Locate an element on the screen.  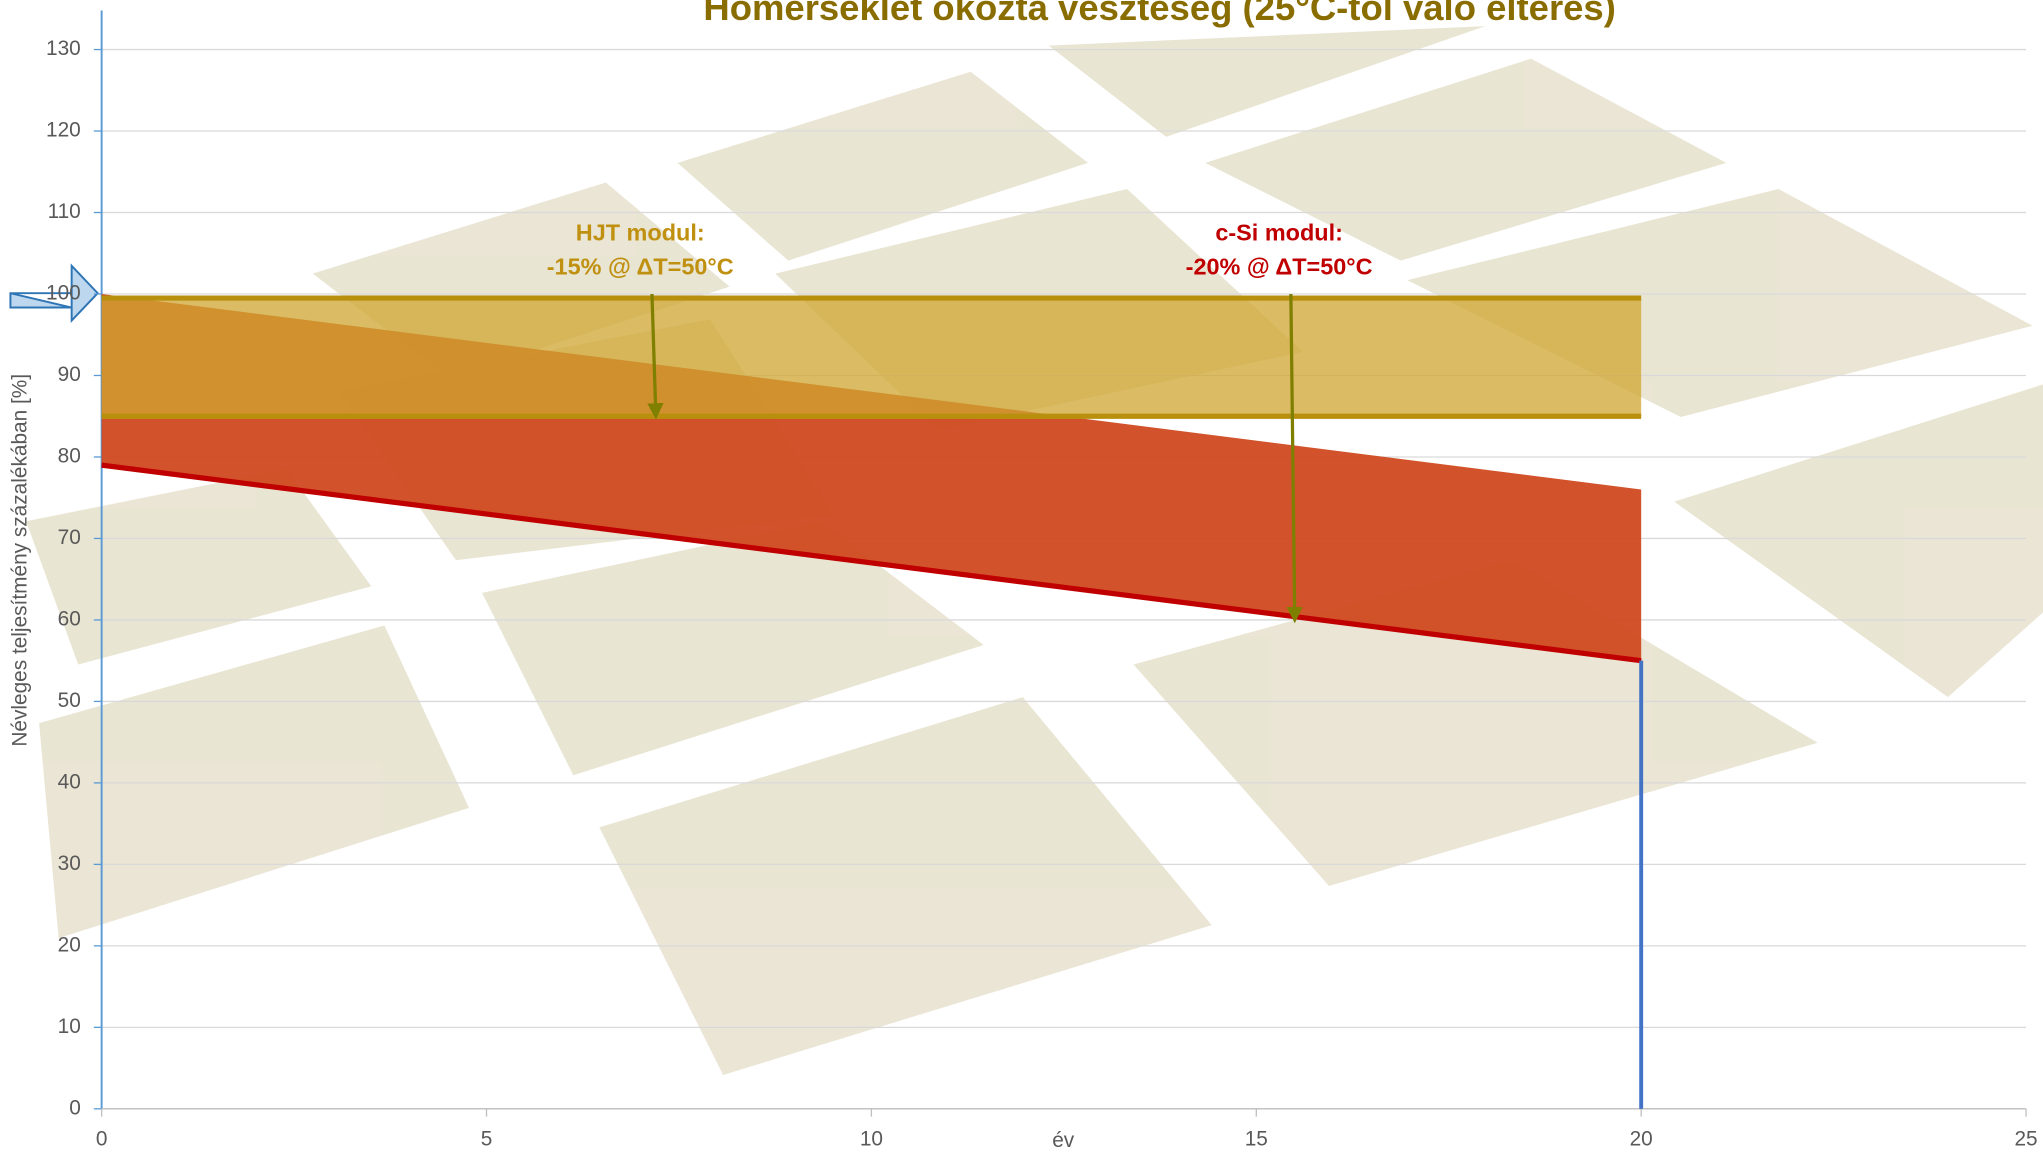
y-tick-label: 50 is located at coordinates (69, 700).